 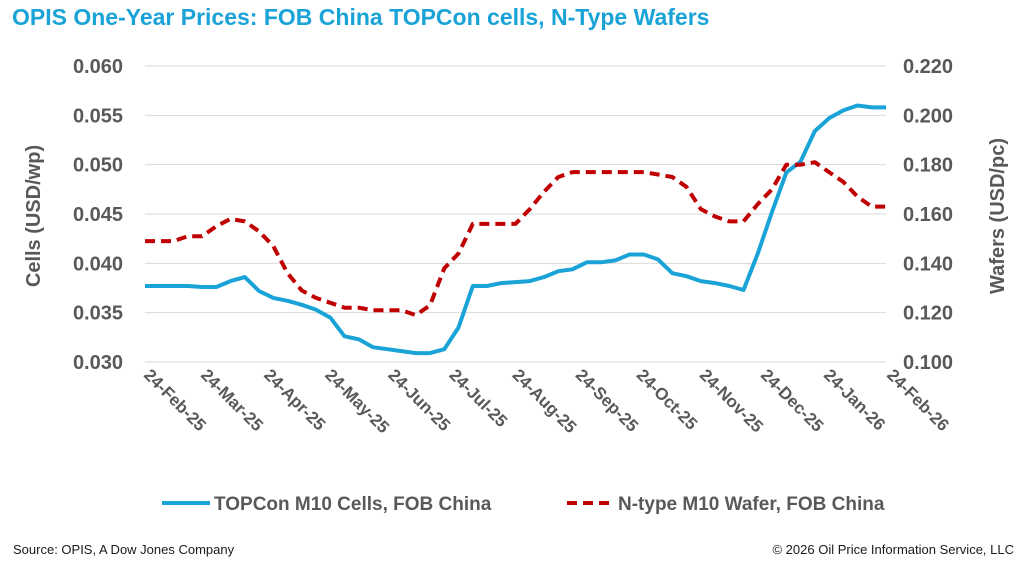 What do you see at coordinates (751, 504) in the screenshot?
I see `legend-label-wafer: N-type M10 Wafer, FOB China` at bounding box center [751, 504].